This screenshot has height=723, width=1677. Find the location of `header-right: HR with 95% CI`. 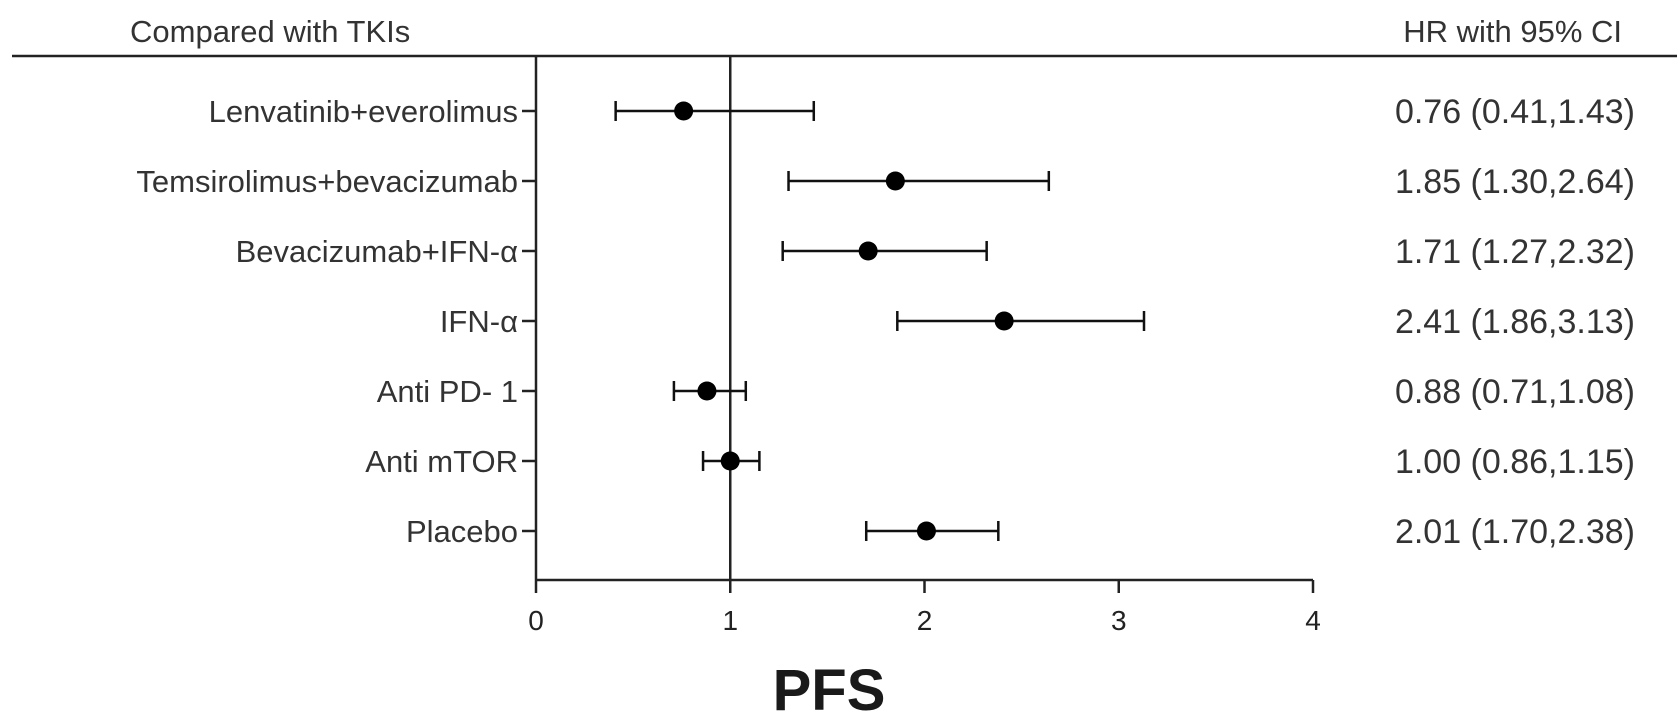

header-right: HR with 95% CI is located at coordinates (1512, 31).